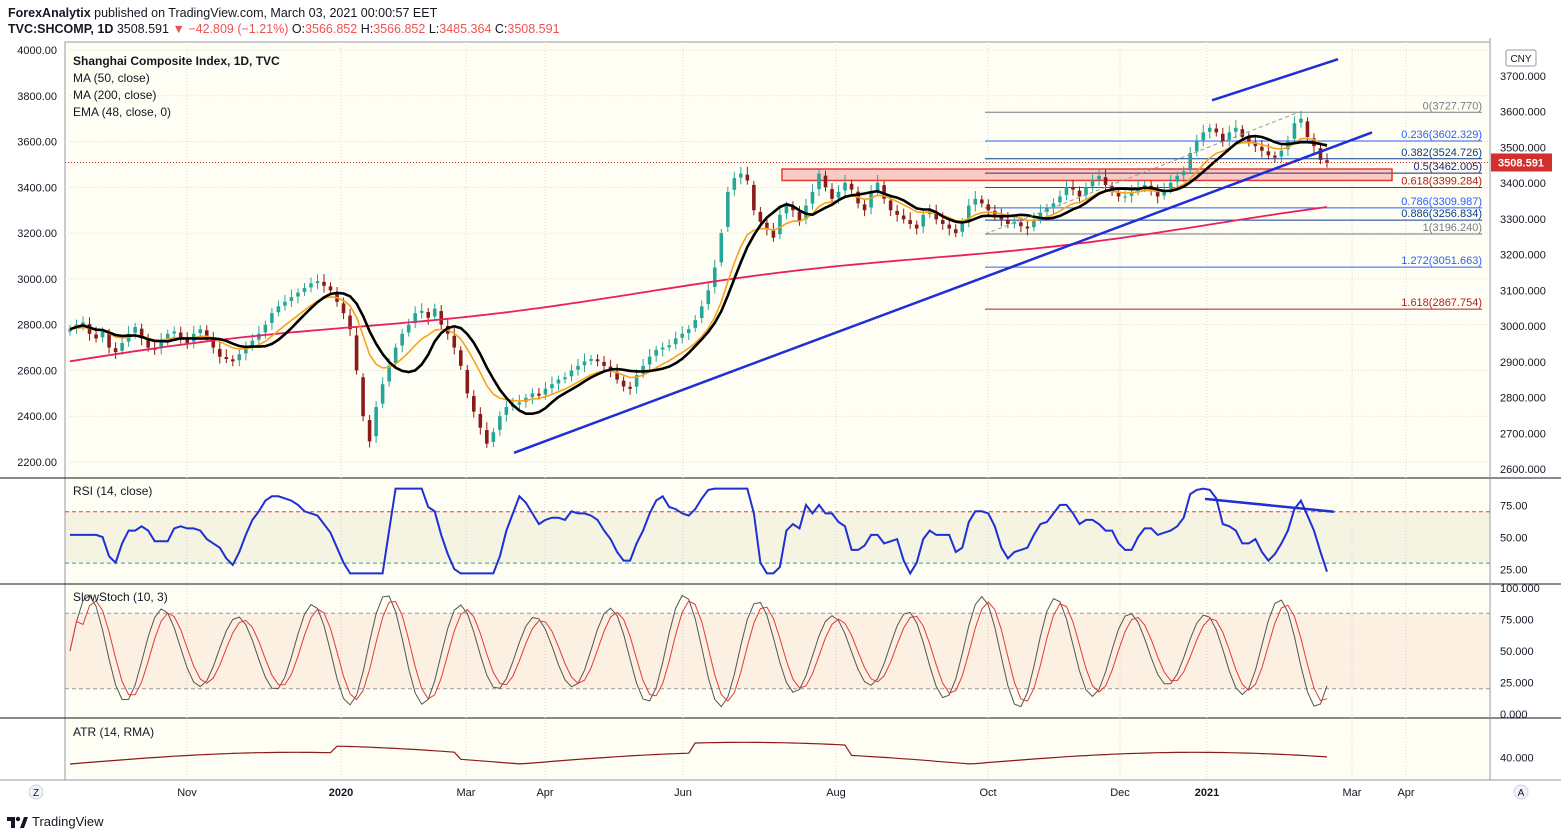 The width and height of the screenshot is (1561, 840). What do you see at coordinates (36, 792) in the screenshot?
I see `zoom-button` at bounding box center [36, 792].